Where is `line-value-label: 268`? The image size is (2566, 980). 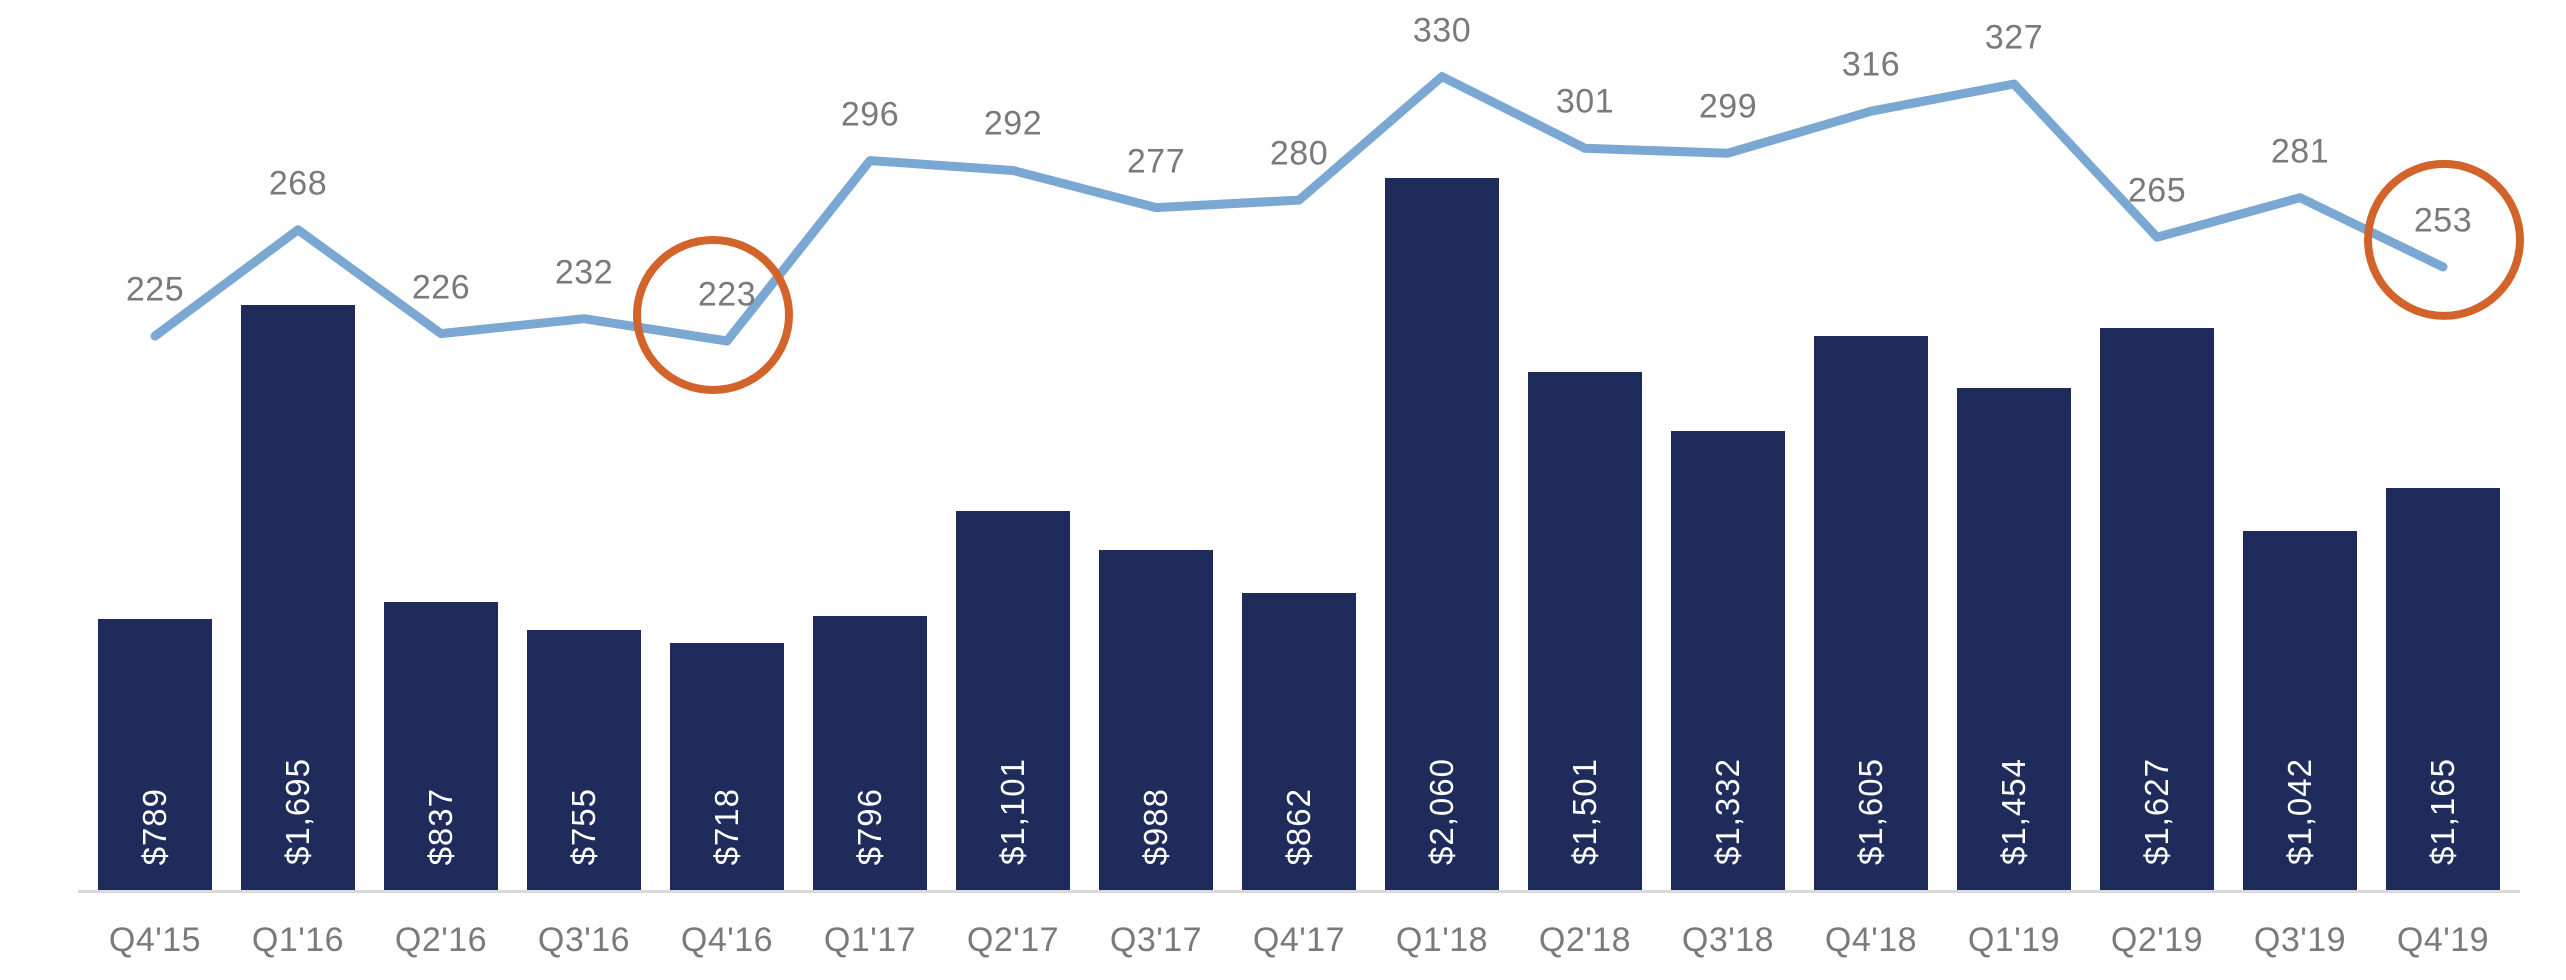
line-value-label: 268 is located at coordinates (298, 183).